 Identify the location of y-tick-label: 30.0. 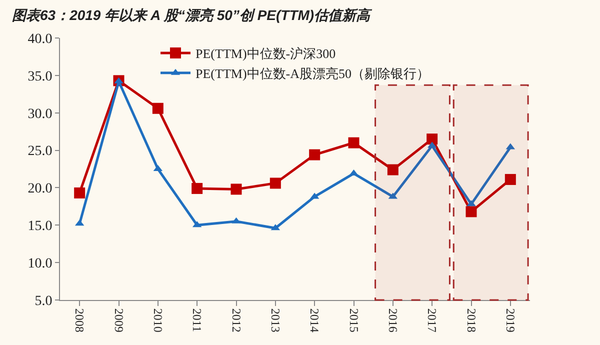
(40, 114).